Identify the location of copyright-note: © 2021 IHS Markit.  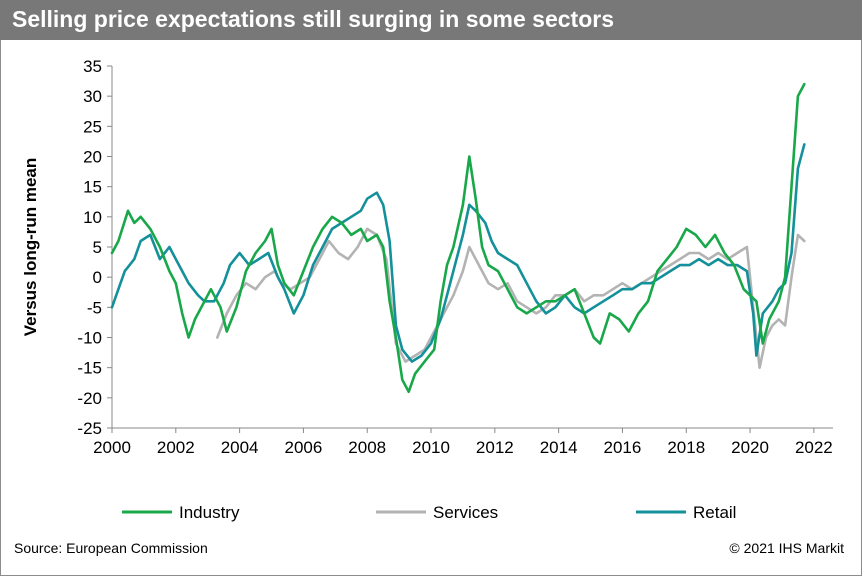
(786, 548).